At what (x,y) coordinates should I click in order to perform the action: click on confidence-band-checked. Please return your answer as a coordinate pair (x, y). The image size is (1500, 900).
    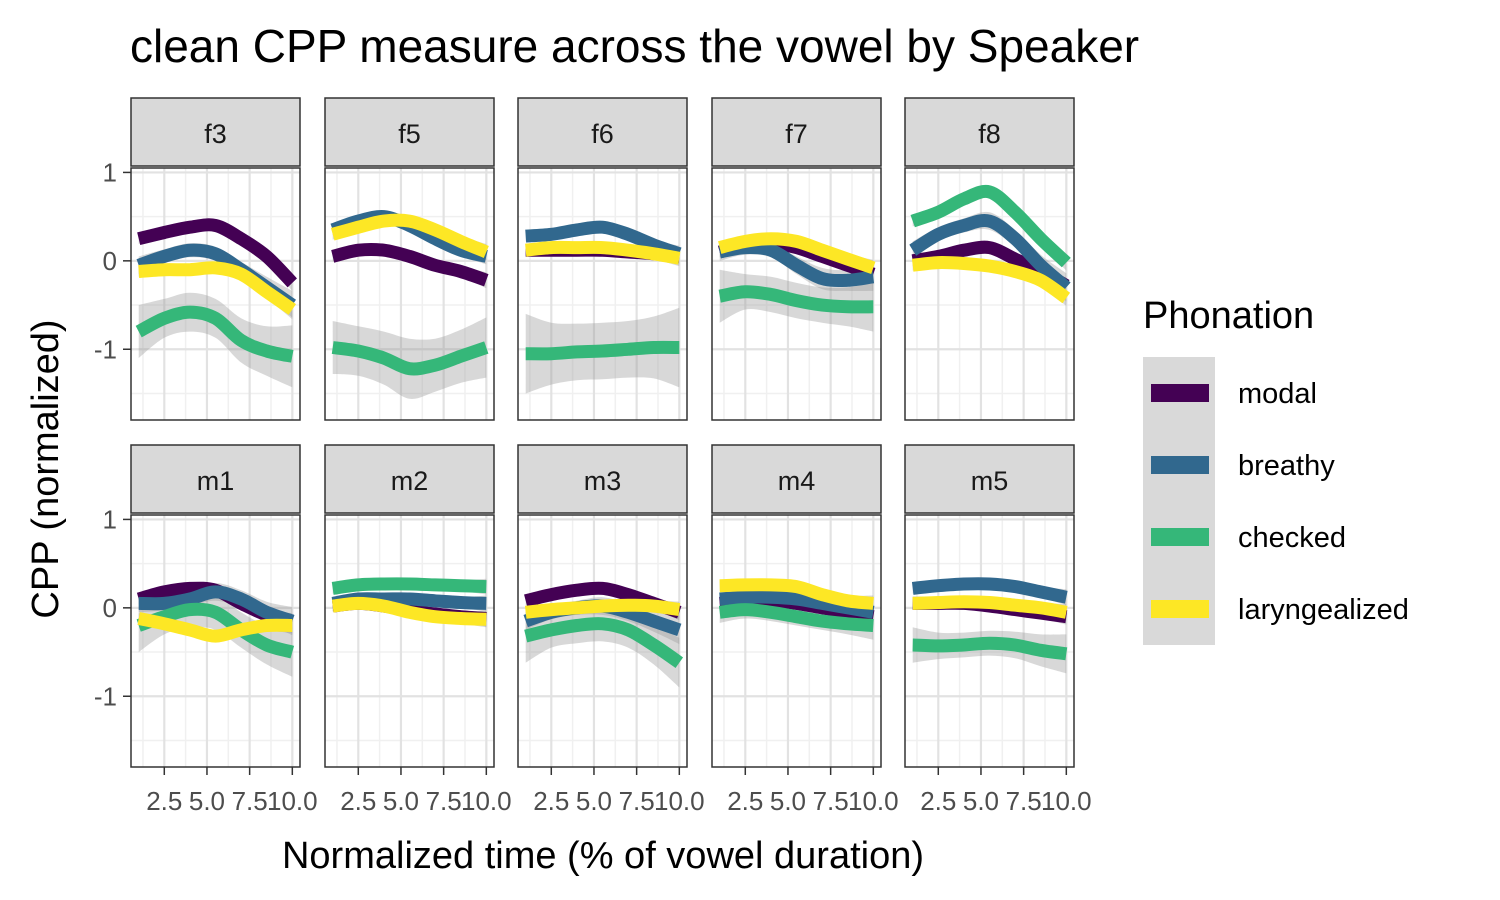
    Looking at the image, I should click on (989, 650).